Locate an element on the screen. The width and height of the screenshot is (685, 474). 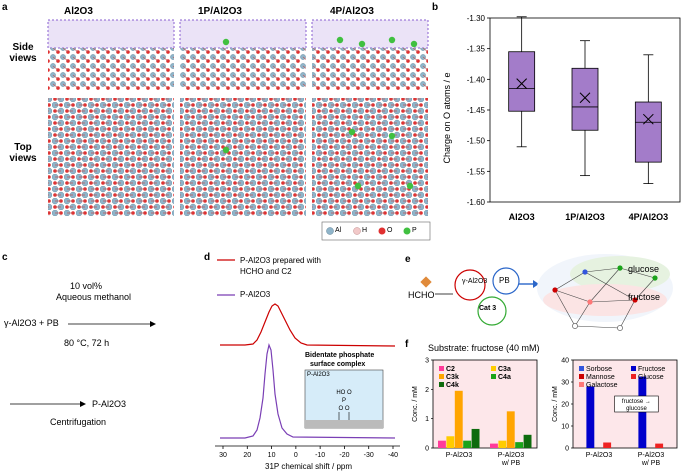
annotation-box is located at coordinates (636, 404).